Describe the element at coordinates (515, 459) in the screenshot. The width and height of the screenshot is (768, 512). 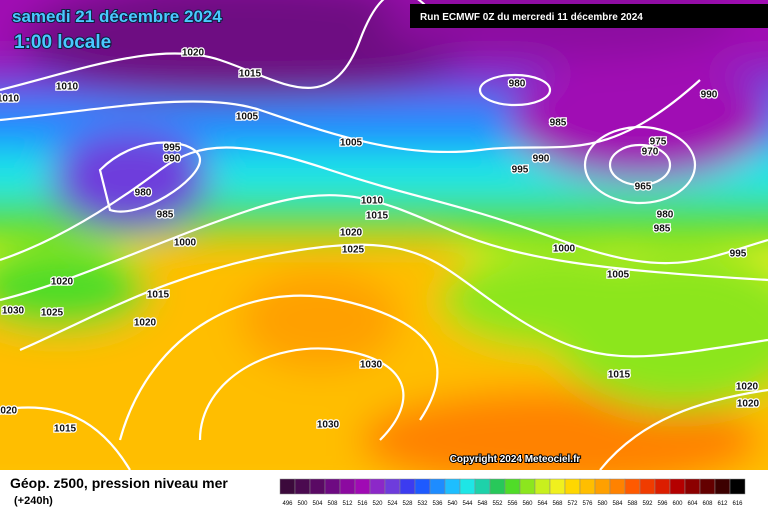
I see `copyright: Copyright 2024 Meteociel.fr` at that location.